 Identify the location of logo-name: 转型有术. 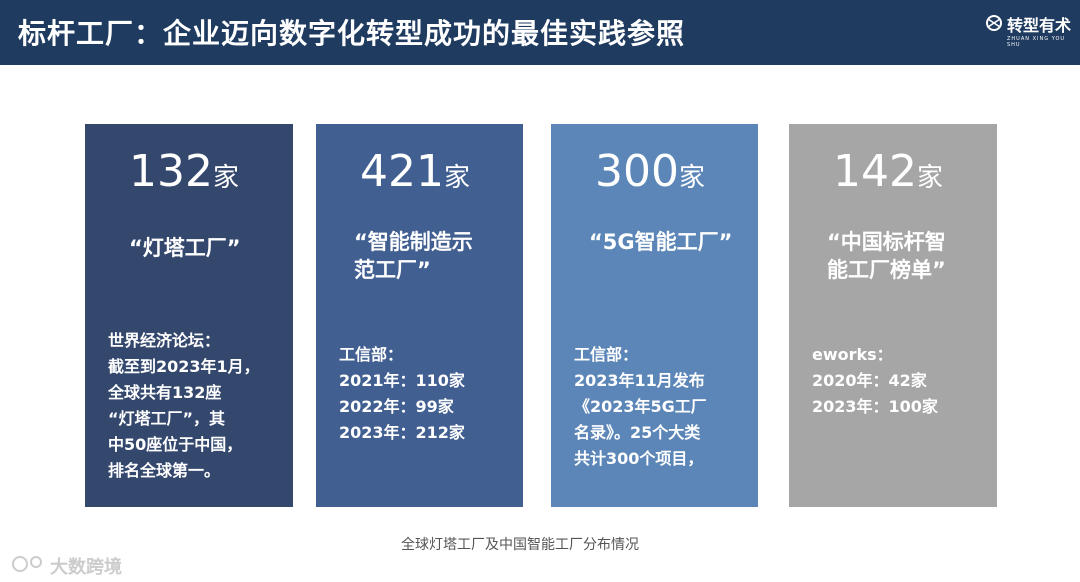
(1039, 25).